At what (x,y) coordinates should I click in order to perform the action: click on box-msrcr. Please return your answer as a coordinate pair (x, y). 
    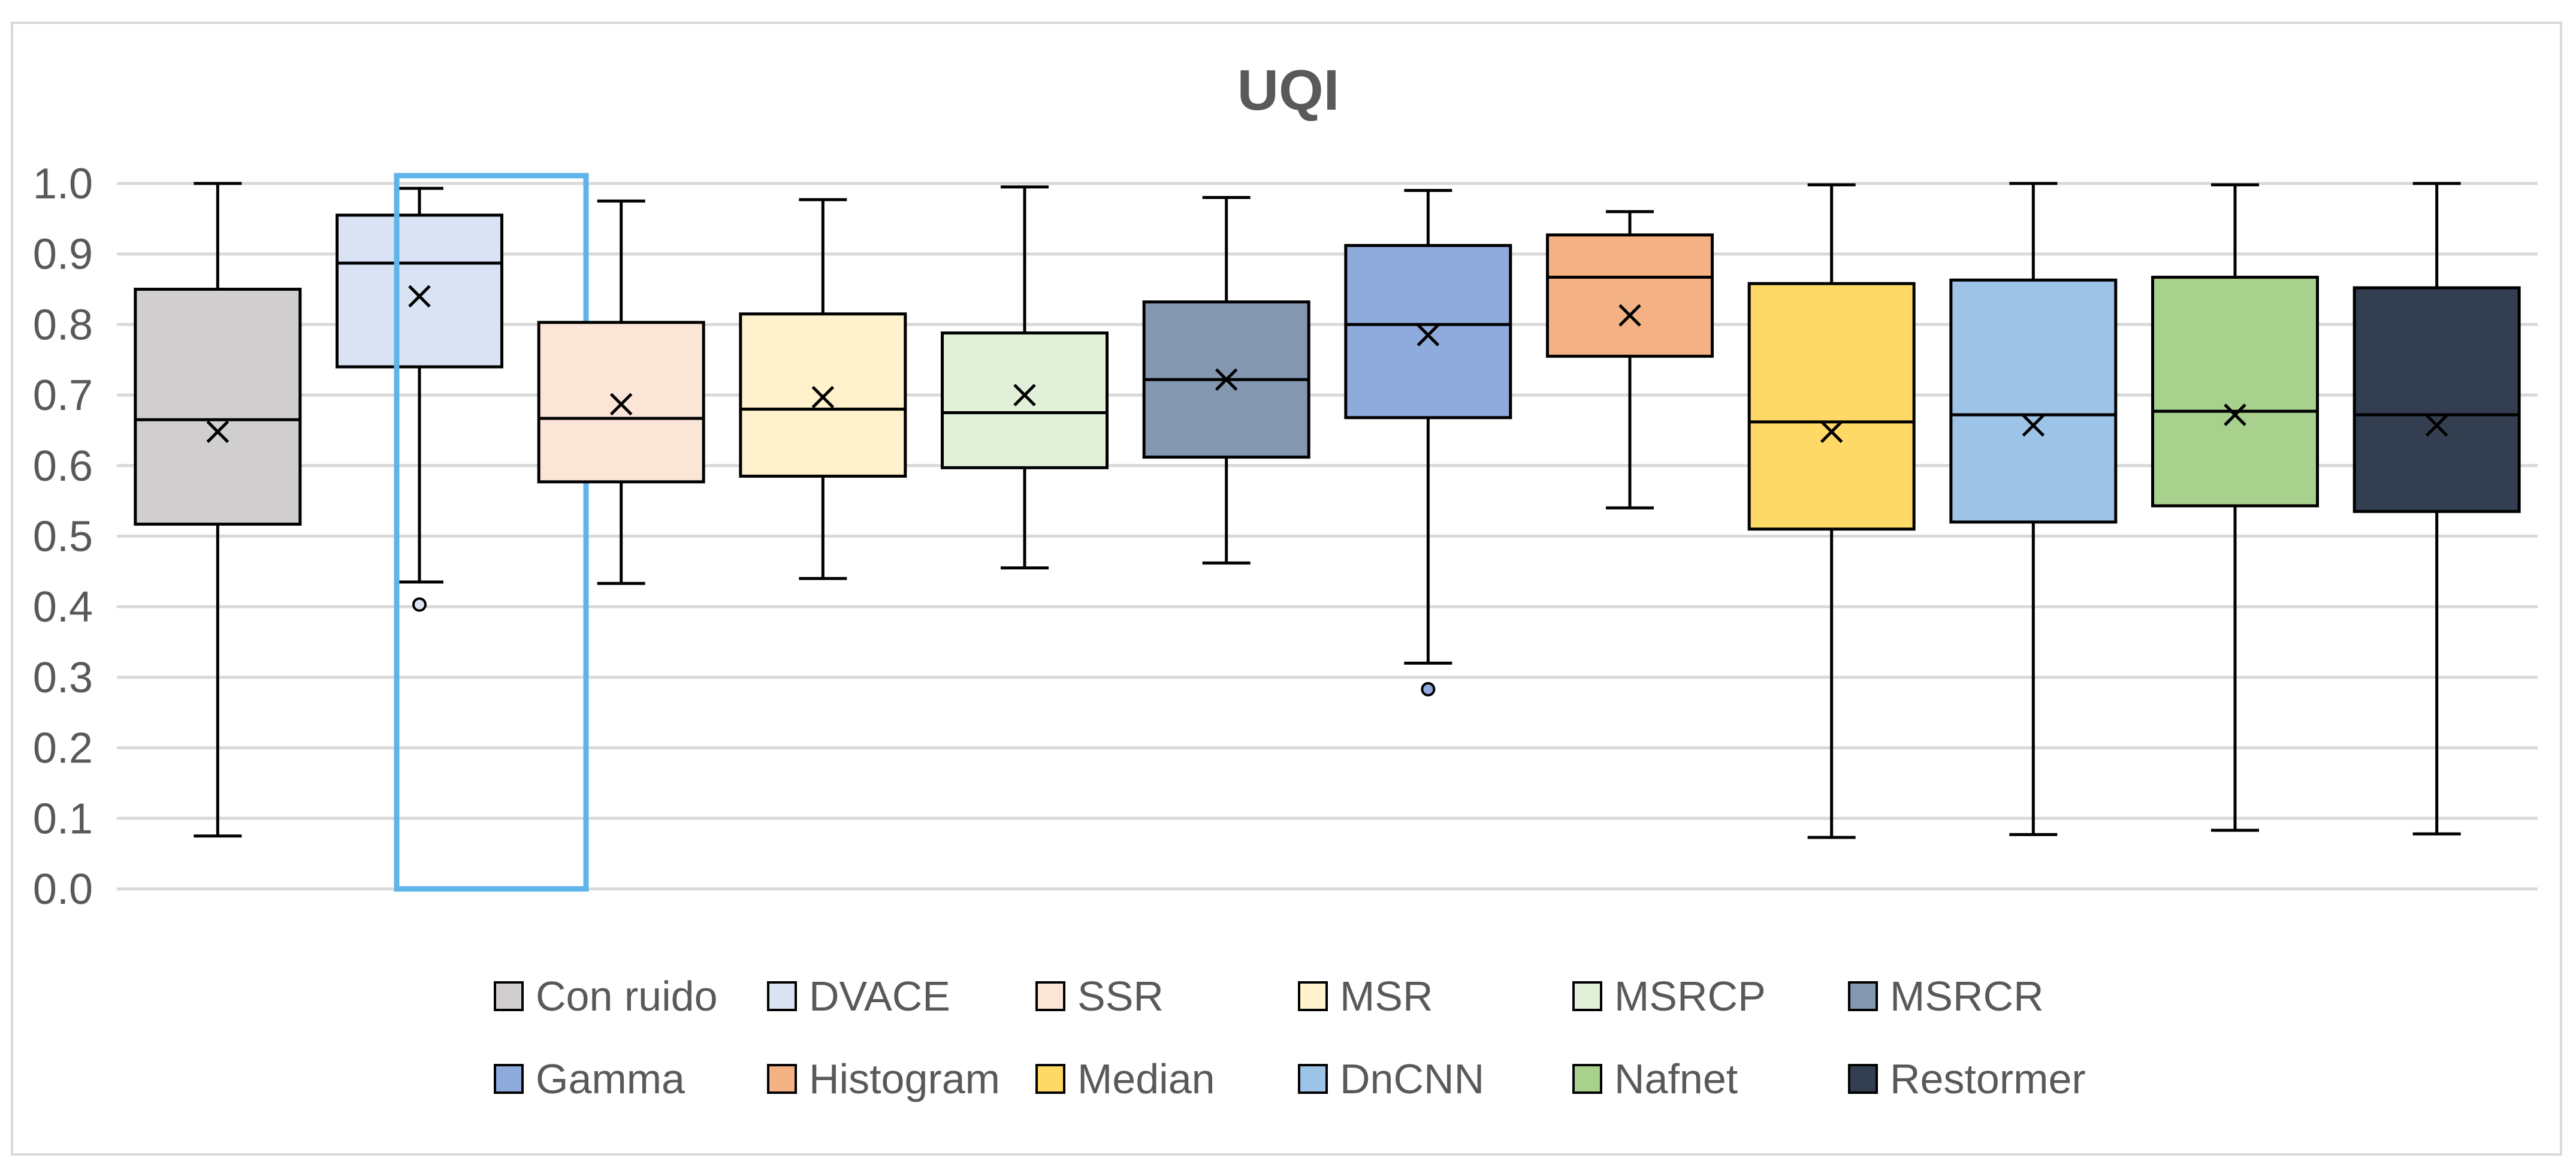
    Looking at the image, I should click on (1226, 380).